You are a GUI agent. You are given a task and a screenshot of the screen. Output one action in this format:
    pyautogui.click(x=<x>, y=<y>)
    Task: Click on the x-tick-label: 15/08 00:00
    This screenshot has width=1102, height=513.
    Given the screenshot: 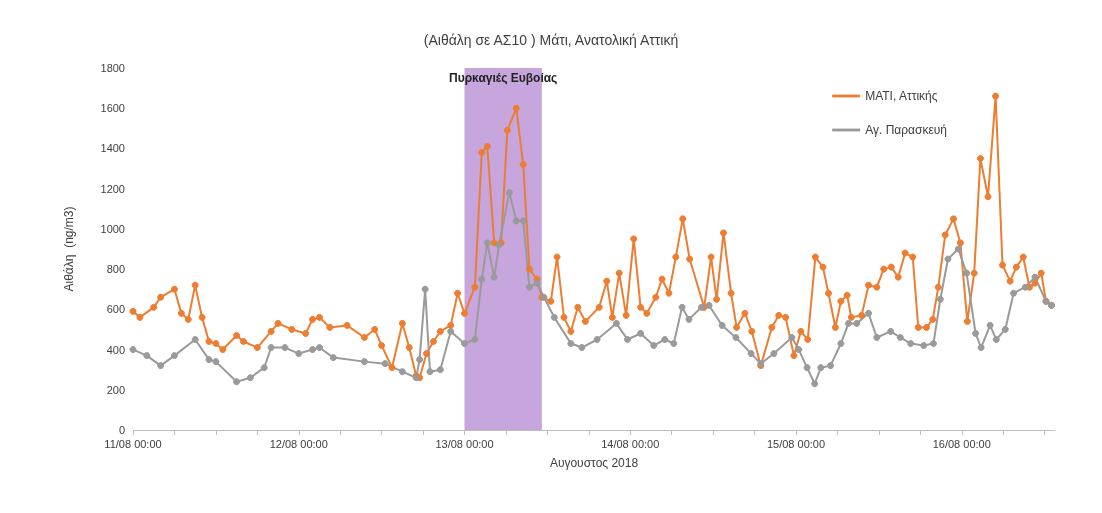 What is the action you would take?
    pyautogui.click(x=796, y=443)
    